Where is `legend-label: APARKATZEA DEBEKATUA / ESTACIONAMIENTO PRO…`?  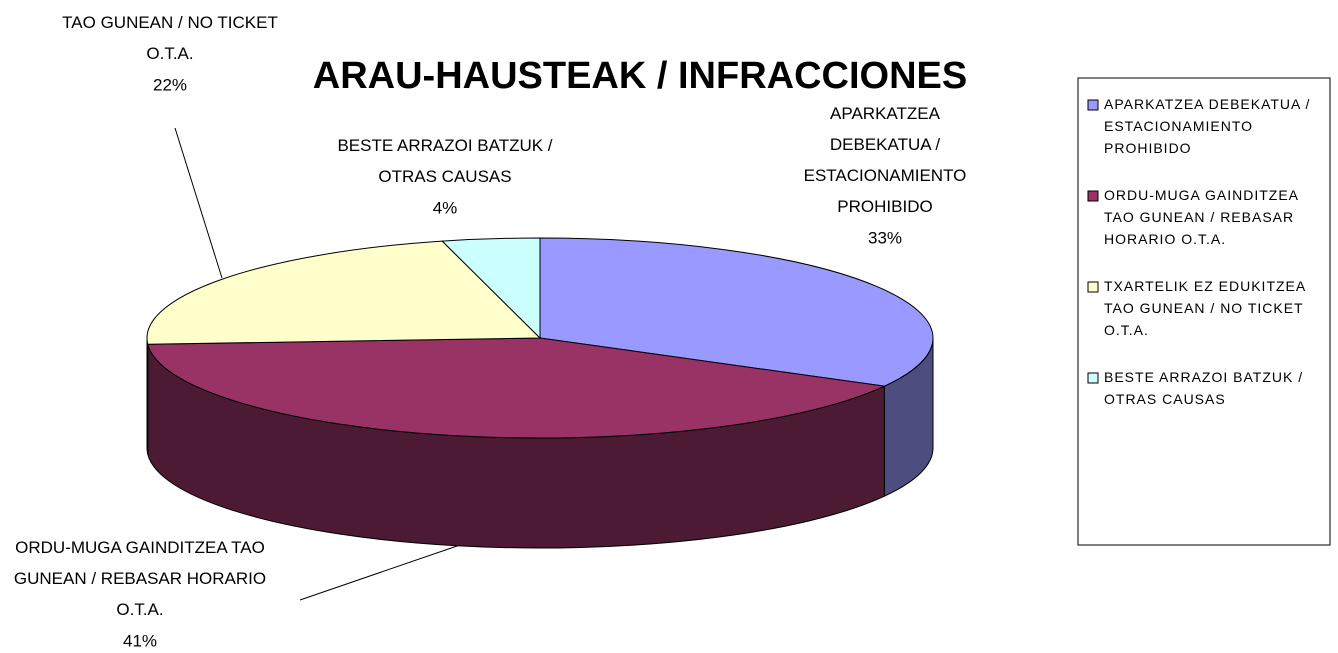 legend-label: APARKATZEA DEBEKATUA / ESTACIONAMIENTO PRO… is located at coordinates (1207, 126).